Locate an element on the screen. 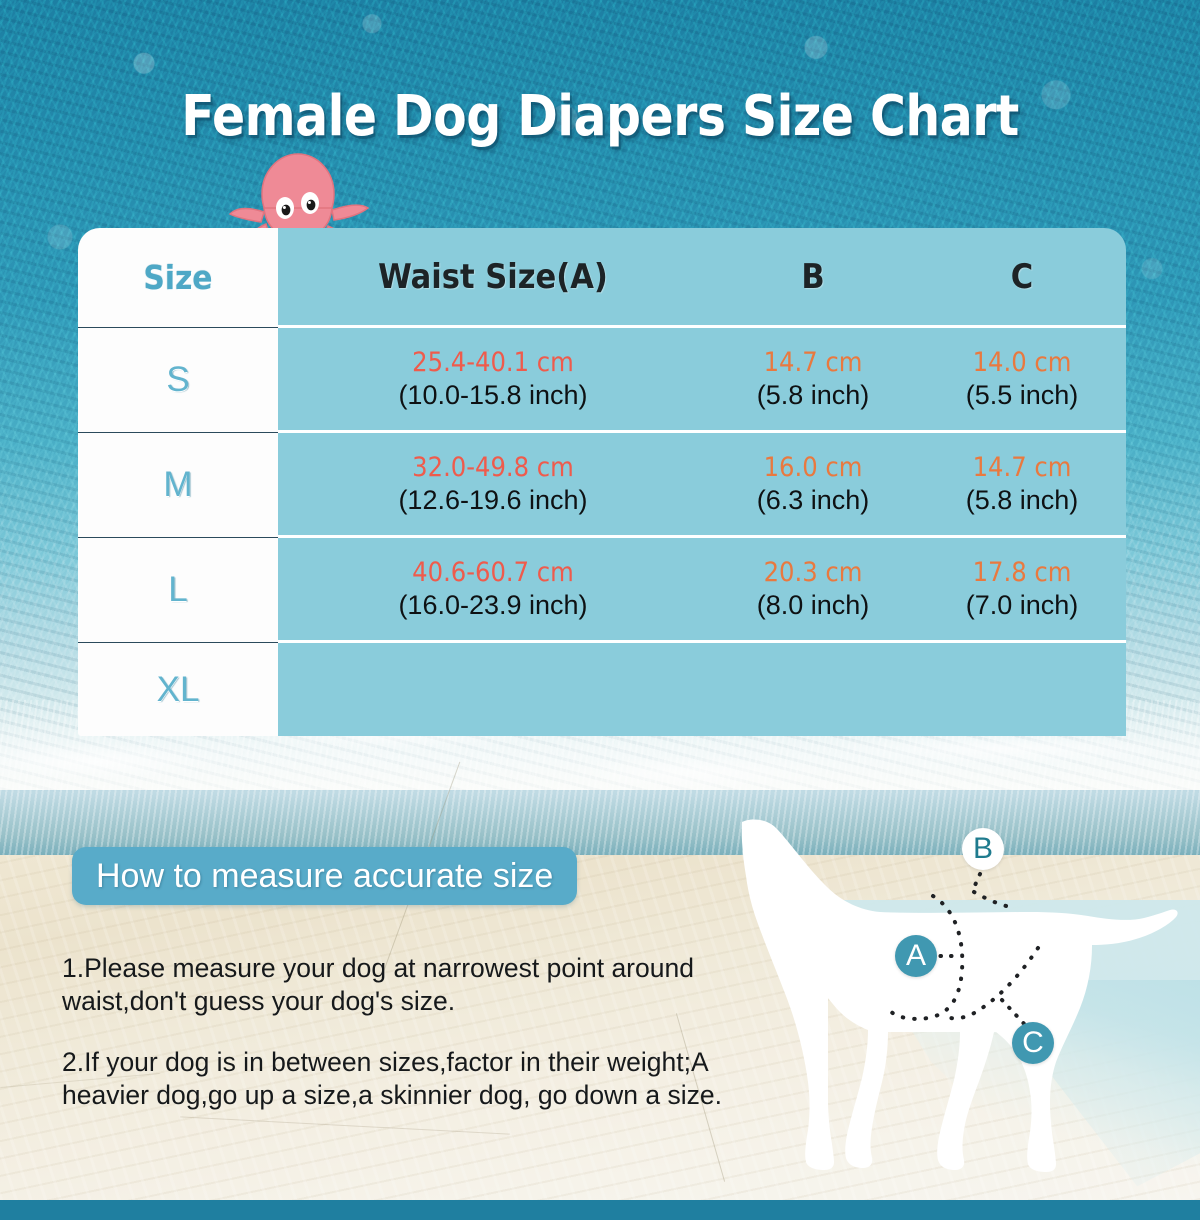 The width and height of the screenshot is (1200, 1220). cell-waist-s: 25.4-40.1 cm (10.0-15.8 inch) is located at coordinates (493, 380).